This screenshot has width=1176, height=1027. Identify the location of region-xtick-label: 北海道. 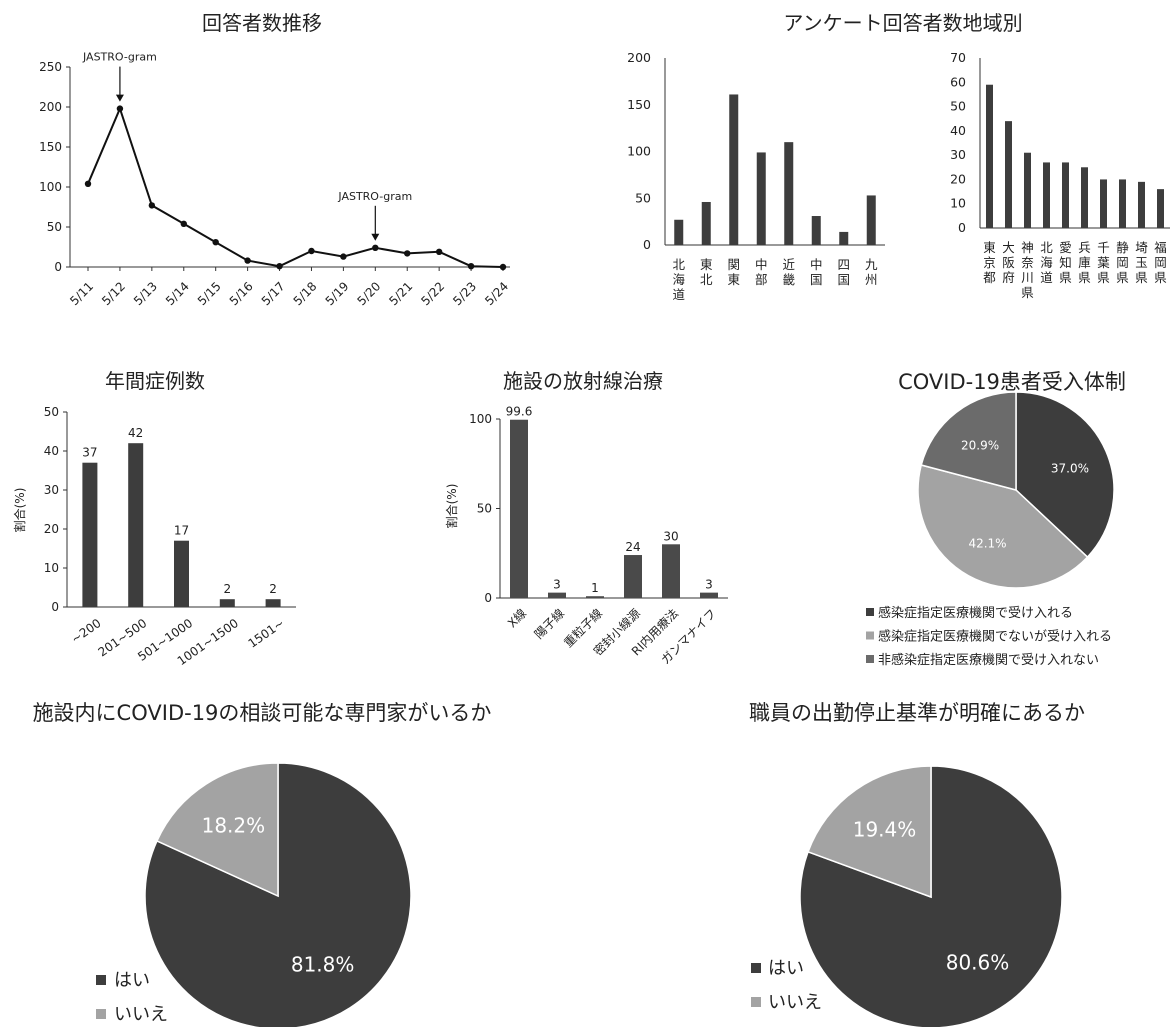
(678, 279).